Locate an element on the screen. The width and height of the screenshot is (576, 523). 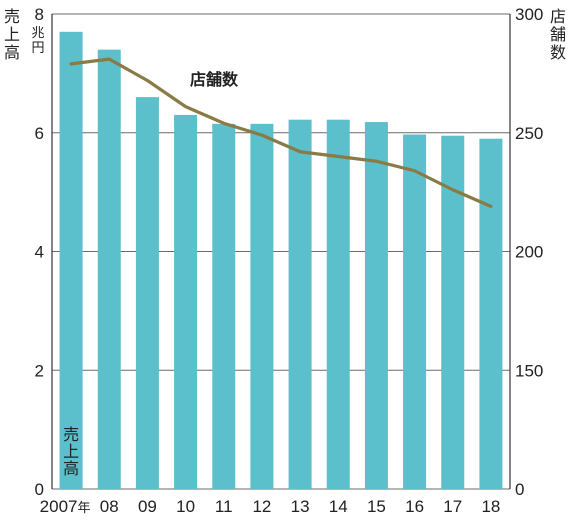
y-right-tick-label: 250 is located at coordinates (529, 133).